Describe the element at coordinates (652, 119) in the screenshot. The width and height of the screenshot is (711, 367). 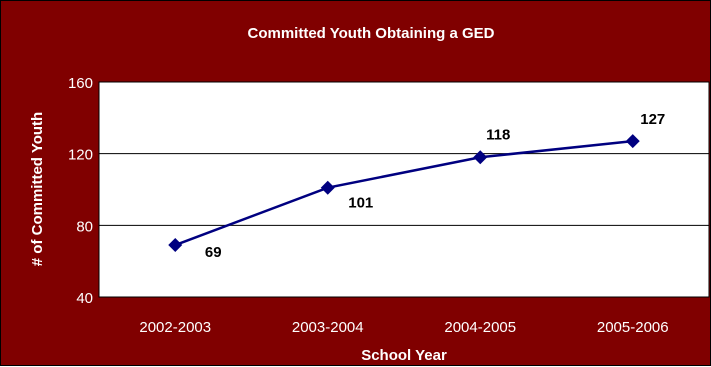
I see `data-label: 127` at that location.